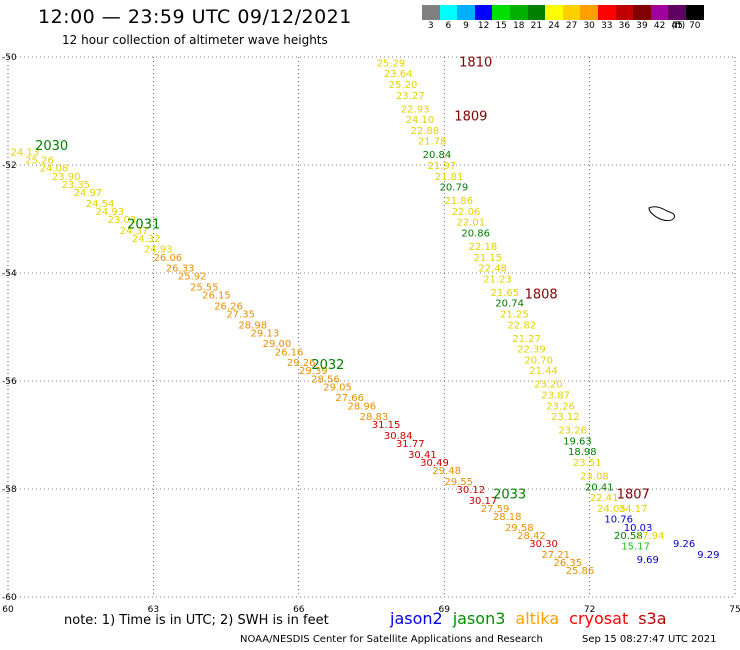  What do you see at coordinates (434, 463) in the screenshot?
I see `wave-height-label: 30.49` at bounding box center [434, 463].